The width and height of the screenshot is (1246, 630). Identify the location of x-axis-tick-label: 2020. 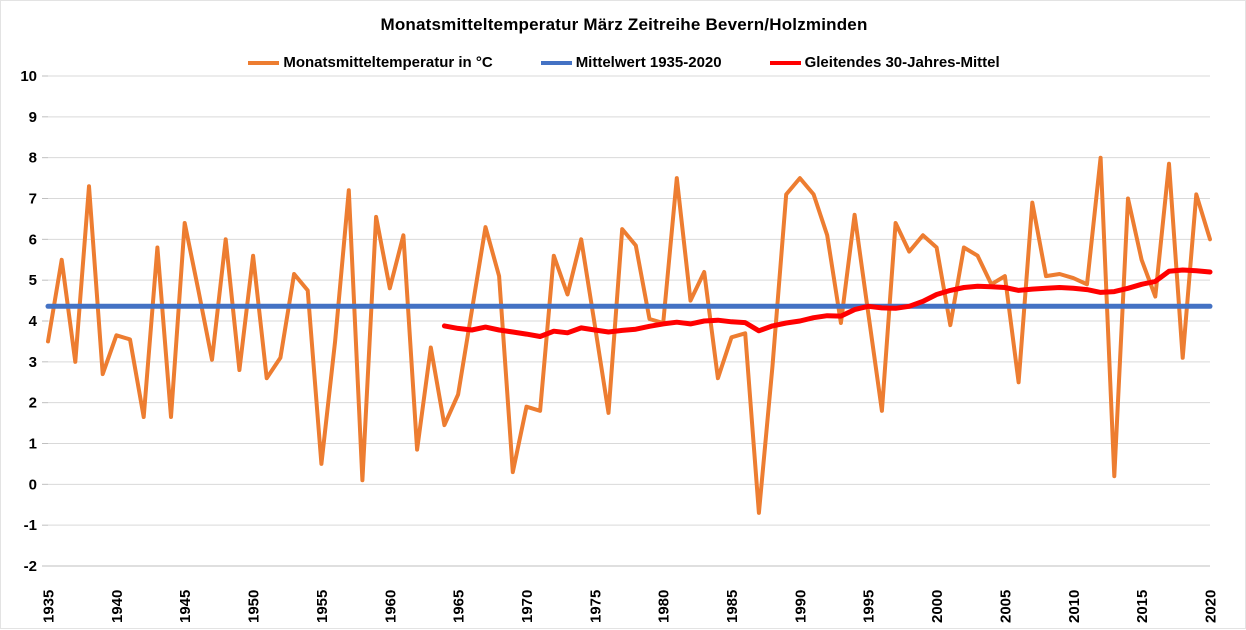
(1211, 606).